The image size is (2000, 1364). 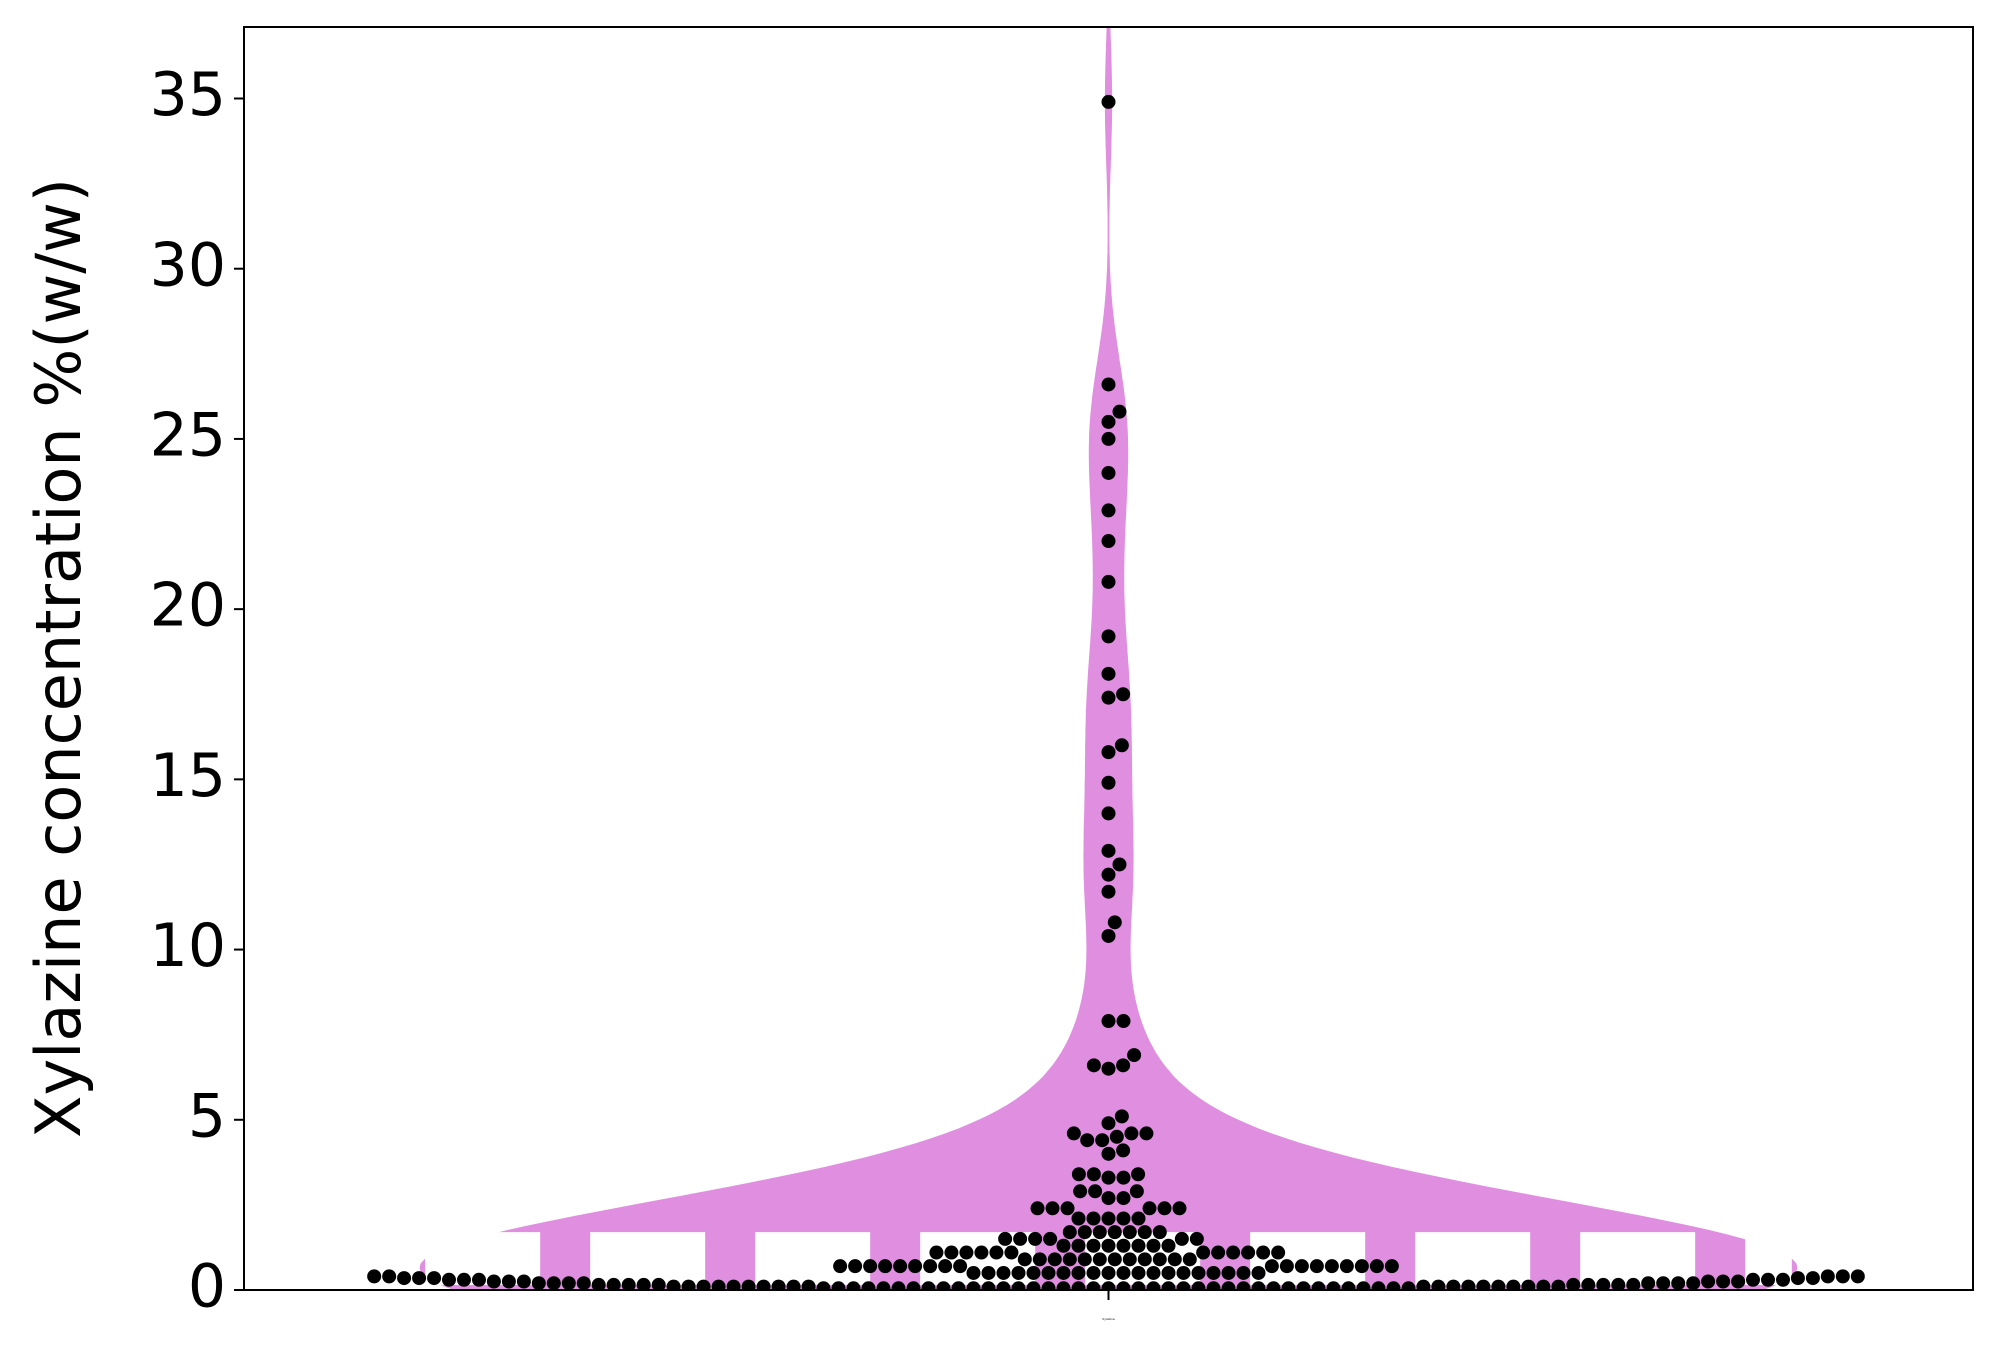 I want to click on y-tick-label: 0, so click(x=207, y=1287).